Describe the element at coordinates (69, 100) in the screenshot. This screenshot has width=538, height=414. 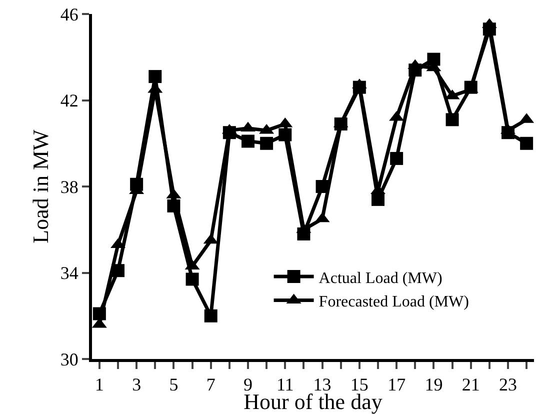
I see `y-tick-label: 42` at that location.